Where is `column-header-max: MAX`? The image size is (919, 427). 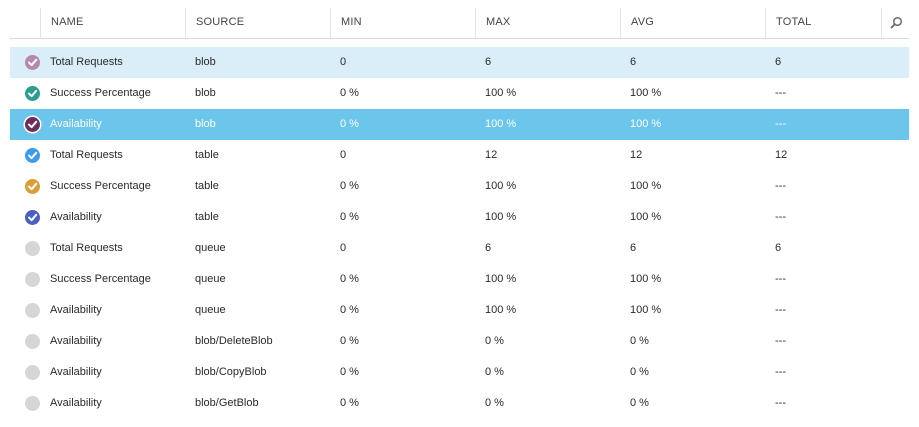 column-header-max: MAX is located at coordinates (547, 23).